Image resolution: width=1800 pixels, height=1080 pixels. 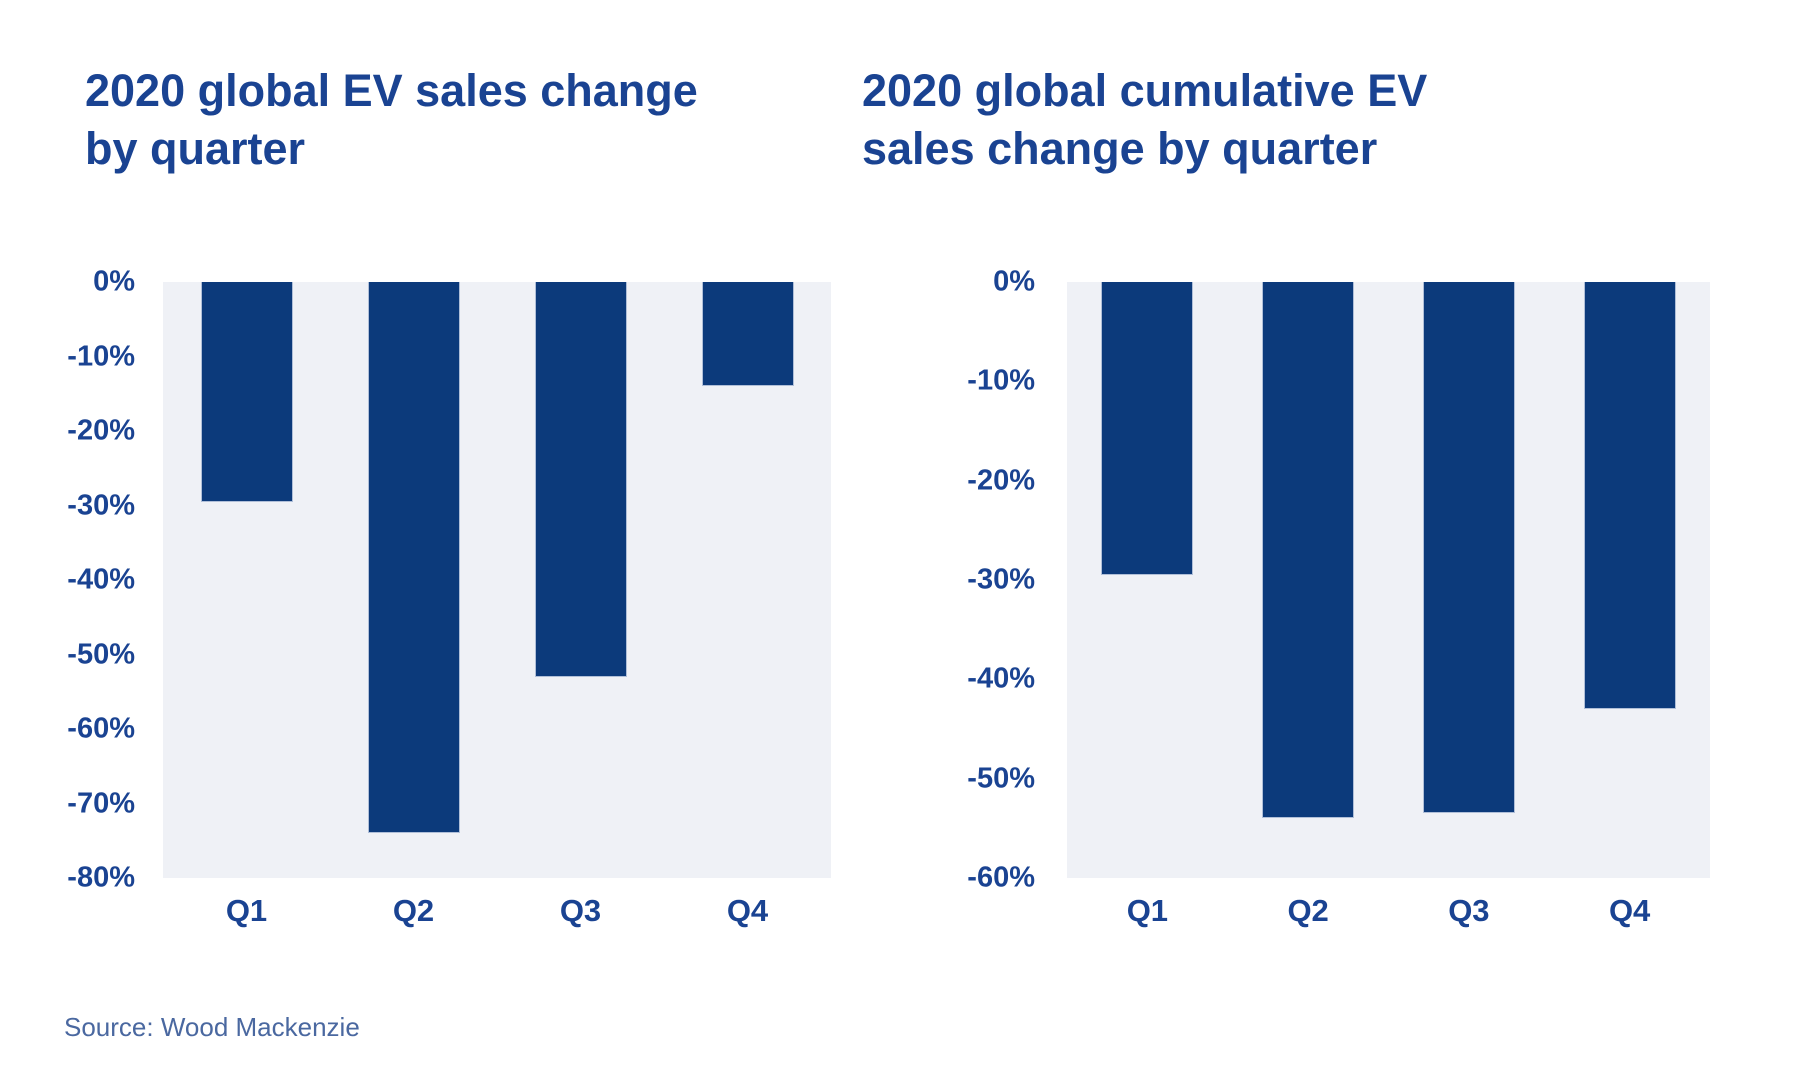 What do you see at coordinates (101, 803) in the screenshot?
I see `y-tick-label: -70%` at bounding box center [101, 803].